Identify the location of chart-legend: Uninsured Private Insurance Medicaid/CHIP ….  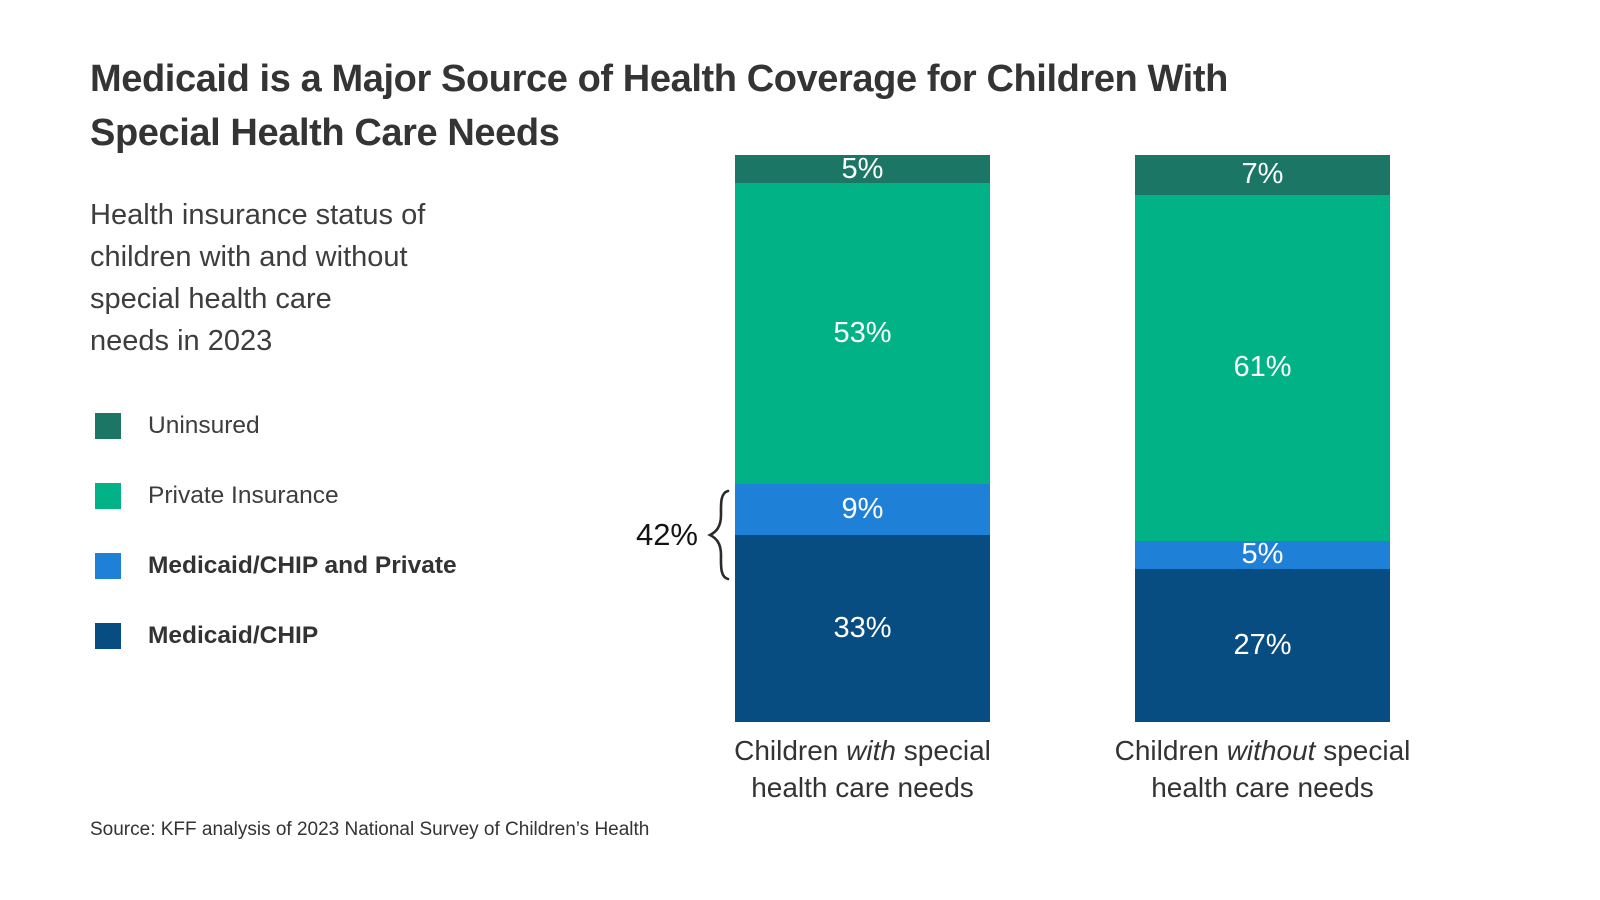
(276, 552).